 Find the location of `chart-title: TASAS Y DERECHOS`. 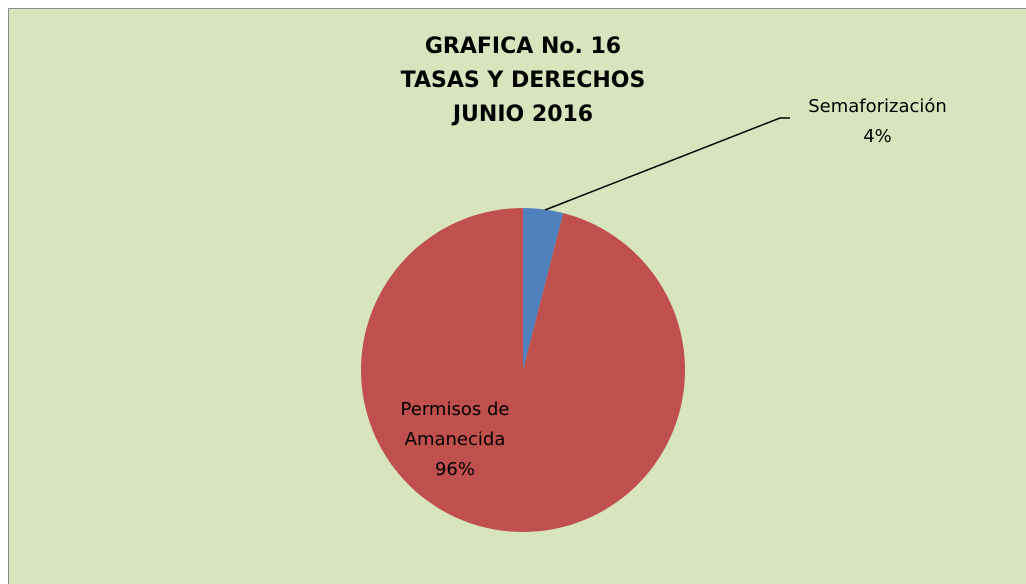

chart-title: TASAS Y DERECHOS is located at coordinates (523, 80).